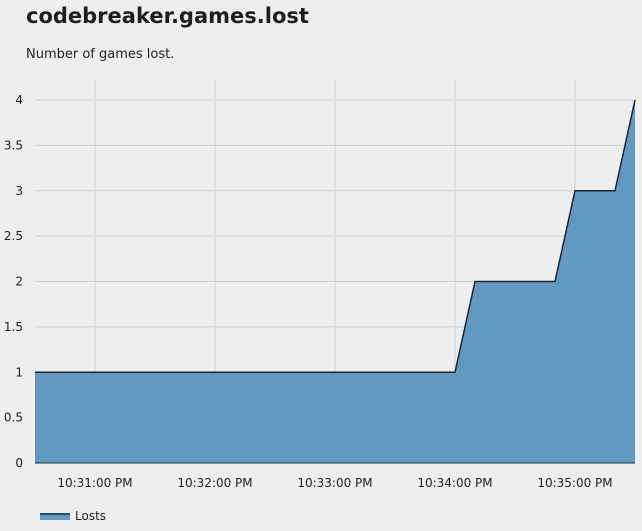 The width and height of the screenshot is (642, 531). I want to click on y-tick-label: 2.5, so click(13, 236).